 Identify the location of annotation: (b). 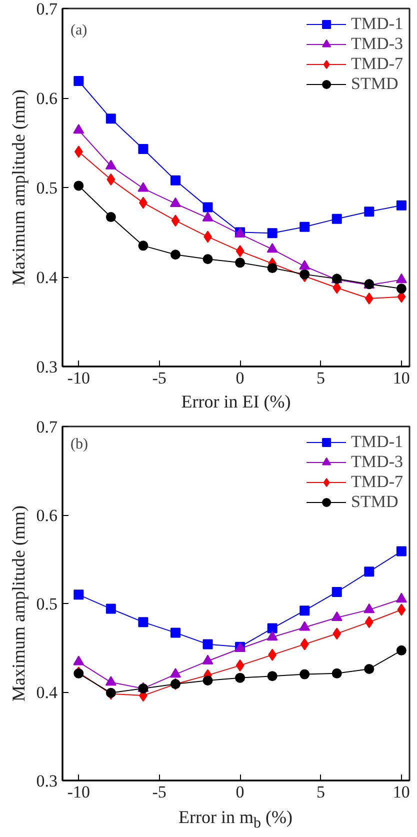
(79, 444).